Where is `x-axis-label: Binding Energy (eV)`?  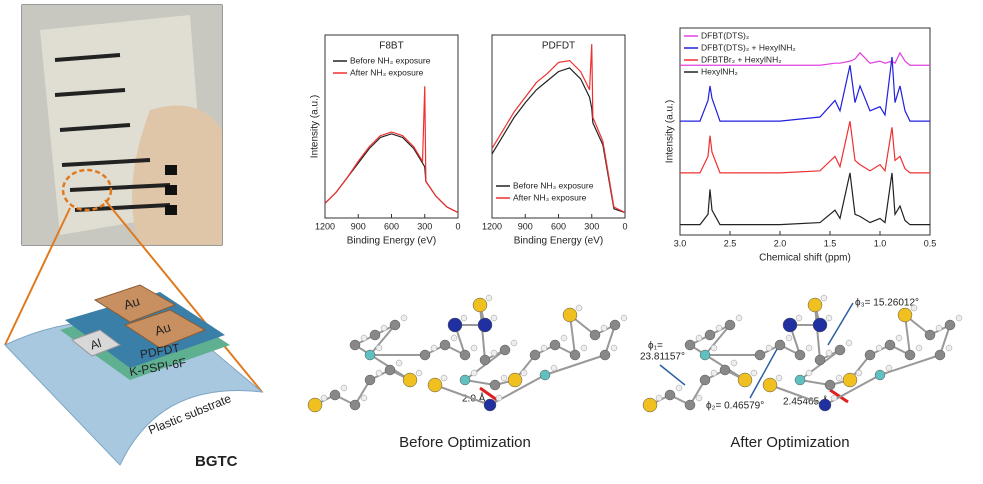
x-axis-label: Binding Energy (eV) is located at coordinates (559, 241).